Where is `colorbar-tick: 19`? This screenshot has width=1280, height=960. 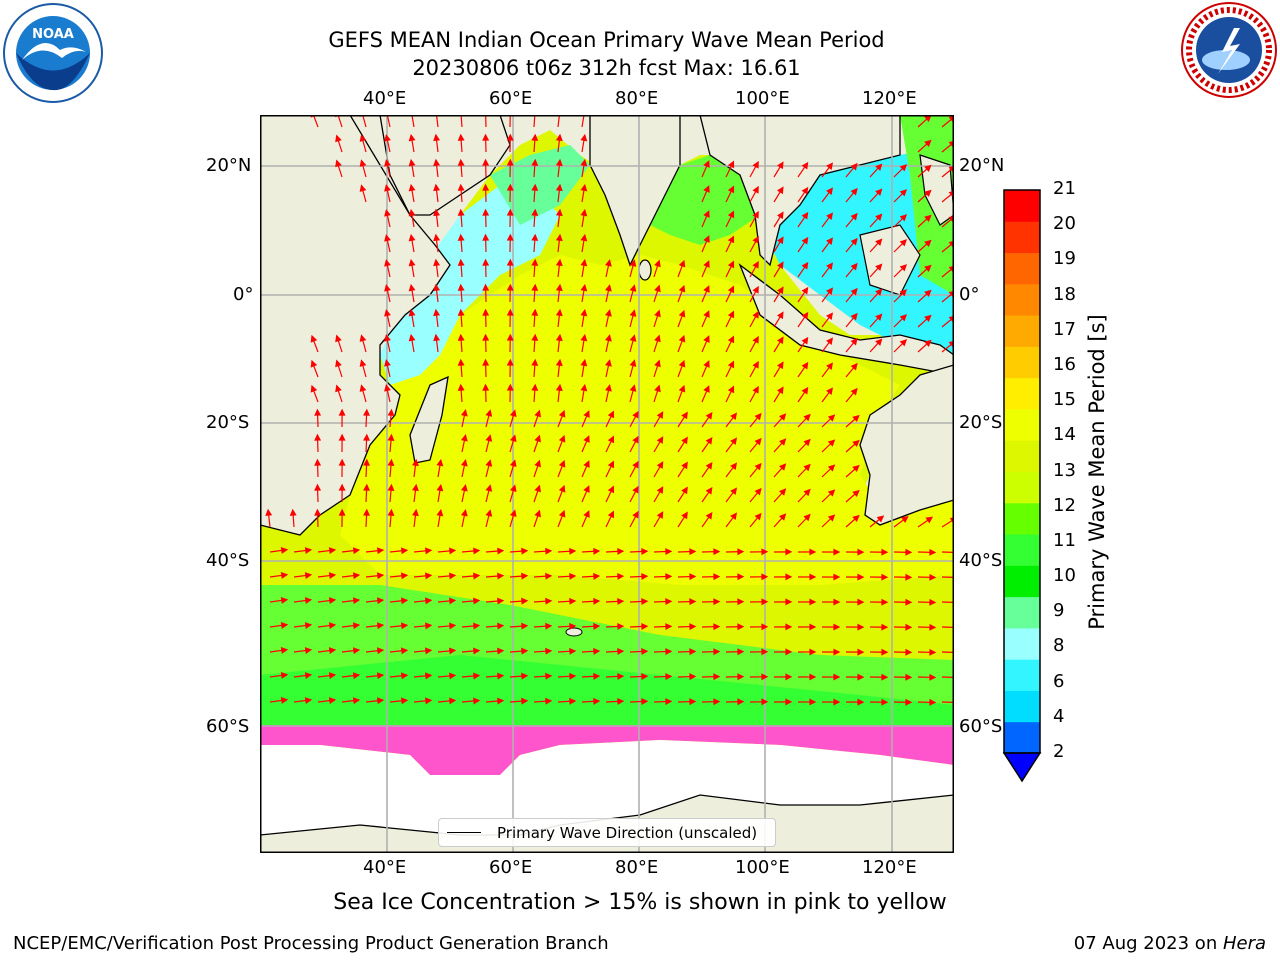 colorbar-tick: 19 is located at coordinates (1064, 259).